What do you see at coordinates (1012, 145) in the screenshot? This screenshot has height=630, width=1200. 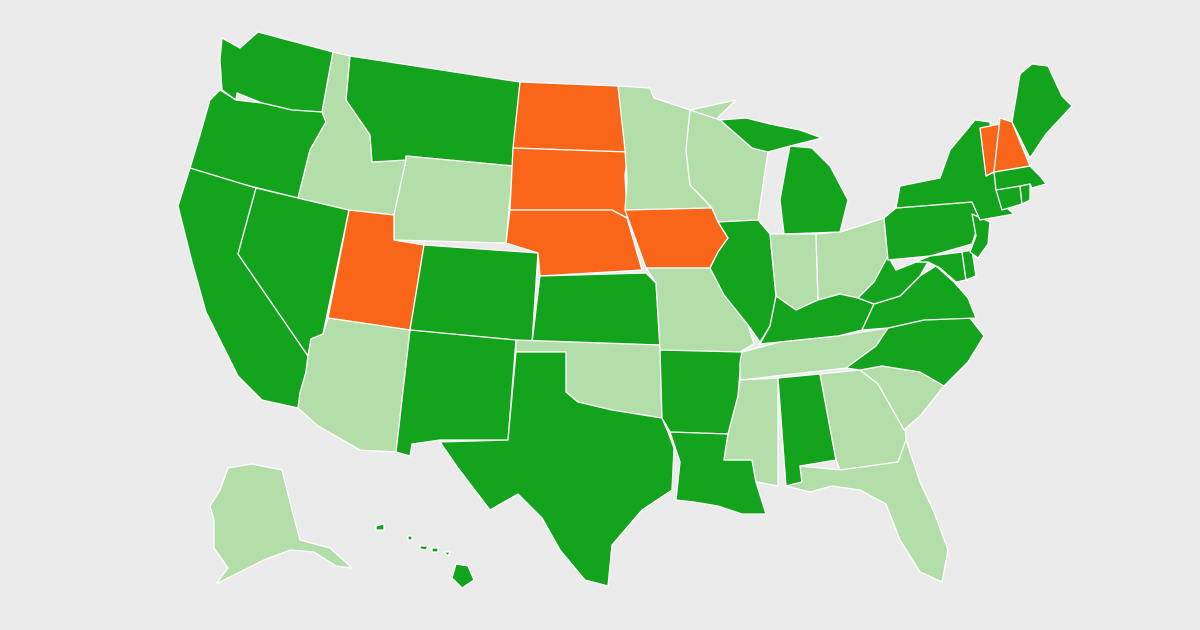 I see `state-new-hampshire` at bounding box center [1012, 145].